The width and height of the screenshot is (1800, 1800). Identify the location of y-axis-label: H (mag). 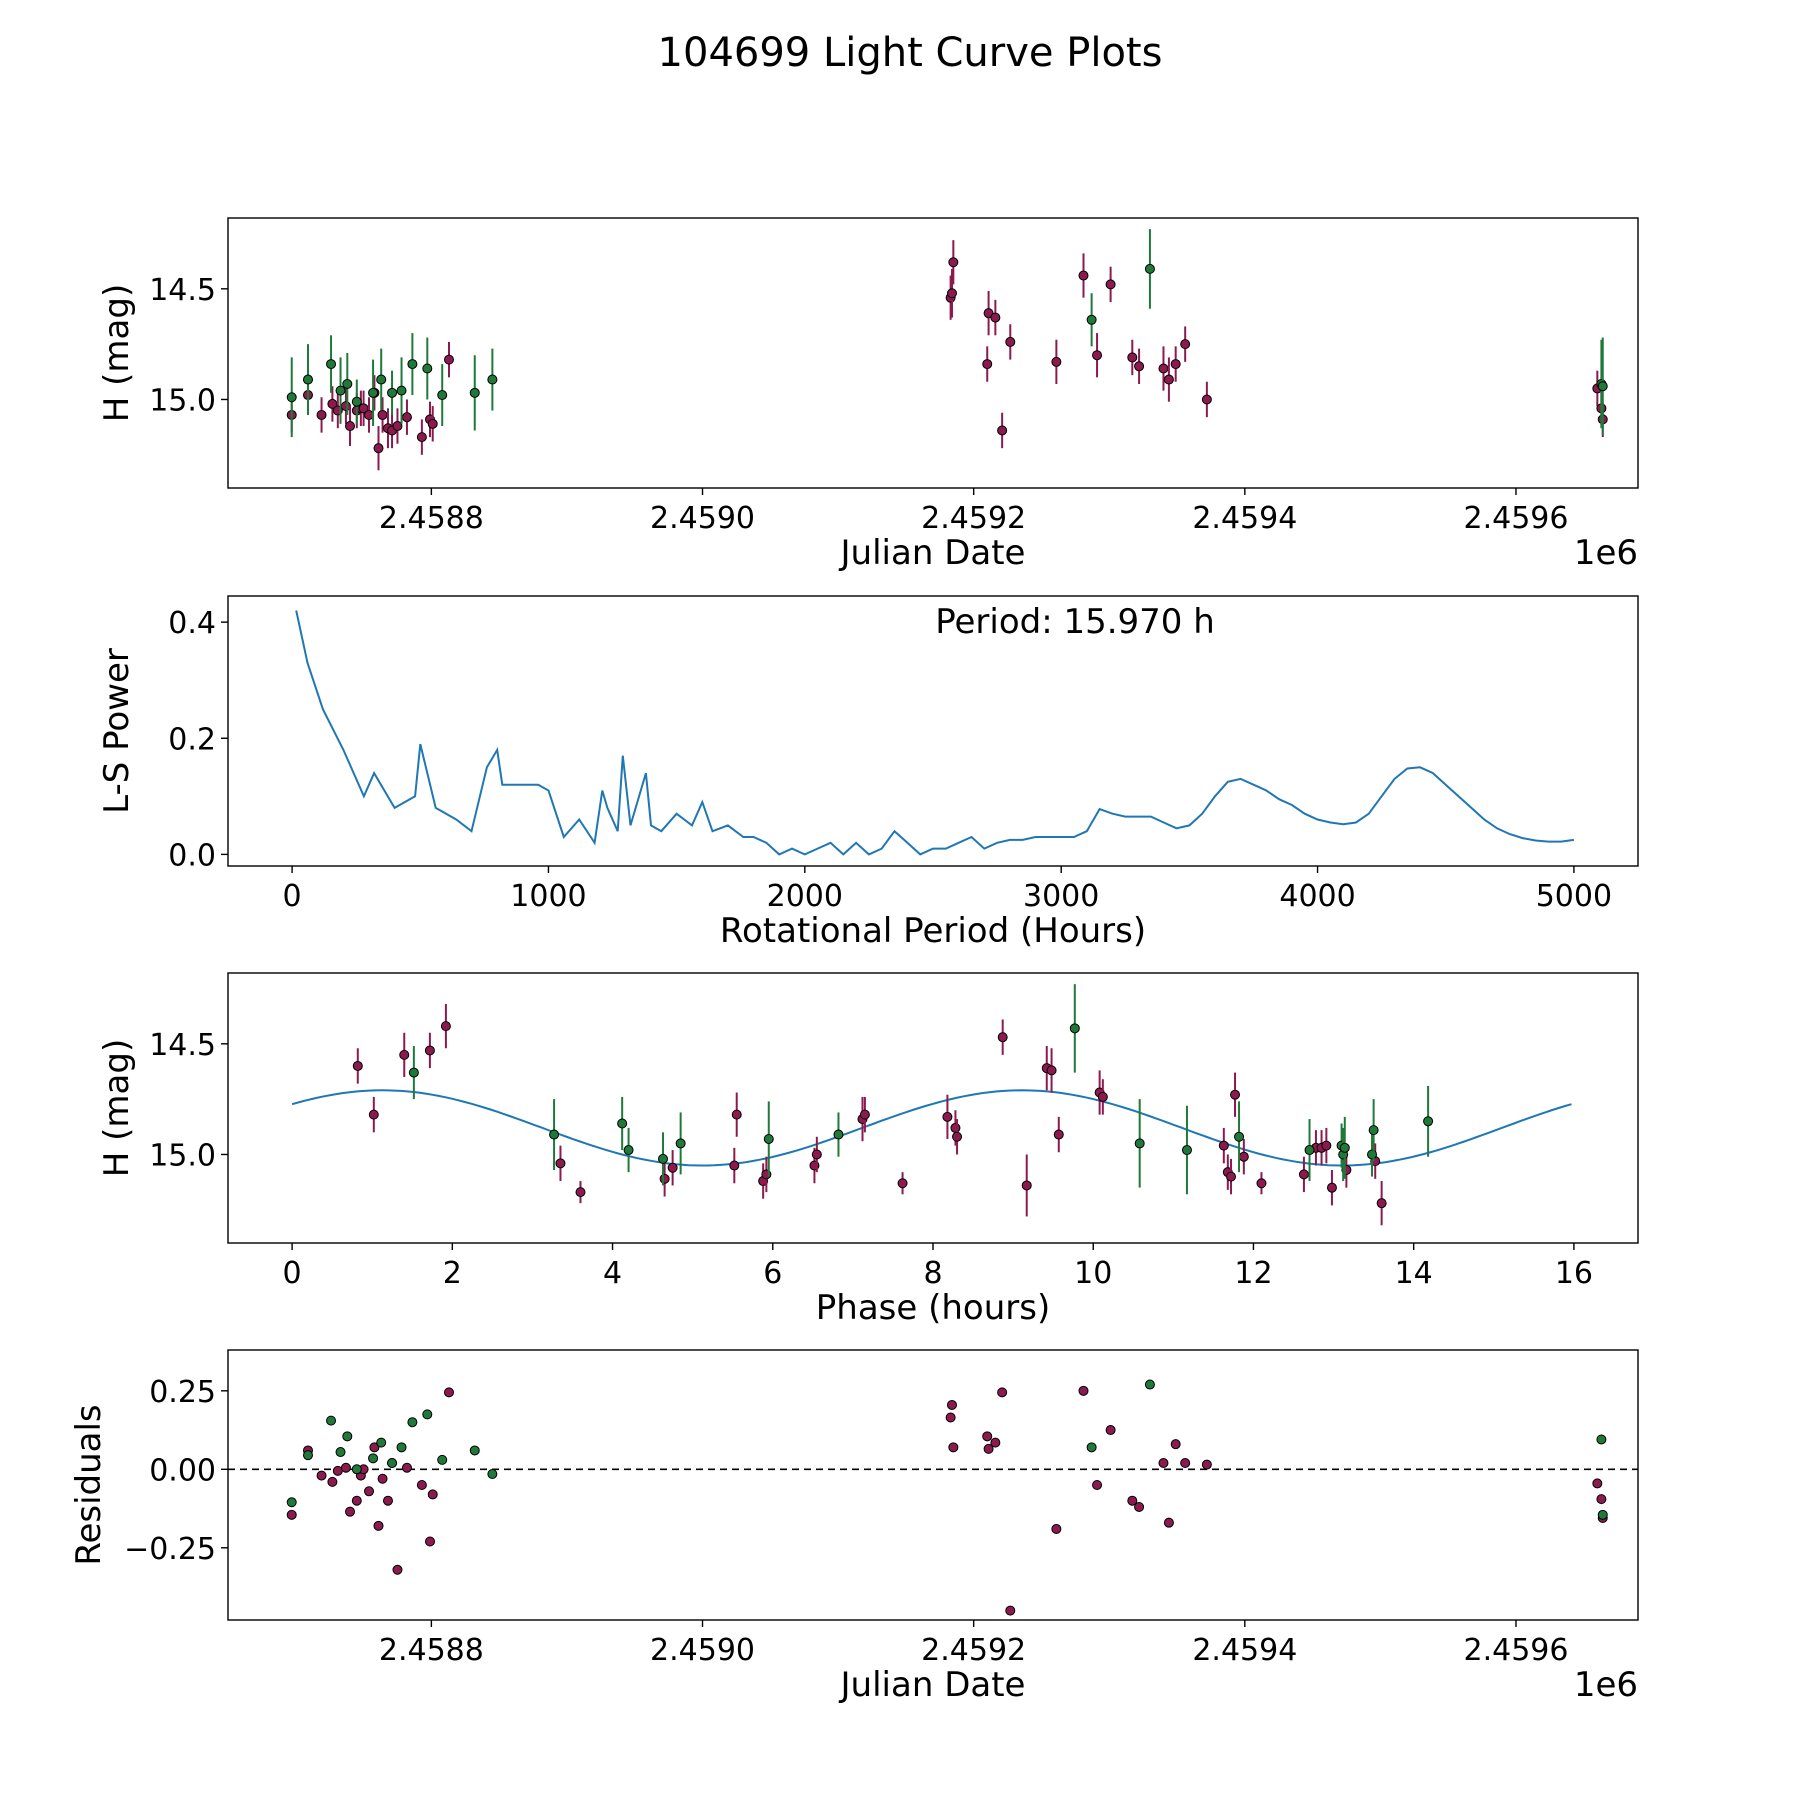
(117, 353).